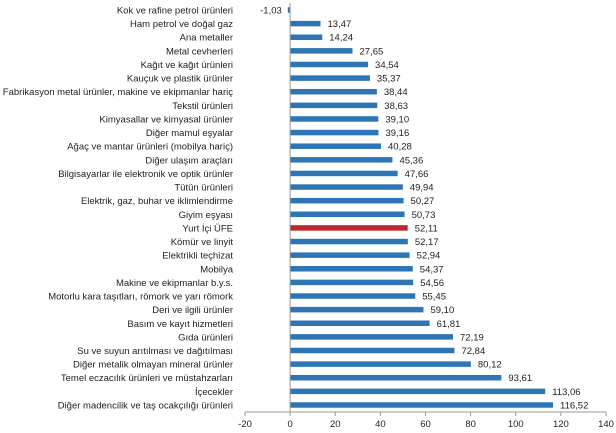  What do you see at coordinates (490, 365) in the screenshot?
I see `value-label: 80,12` at bounding box center [490, 365].